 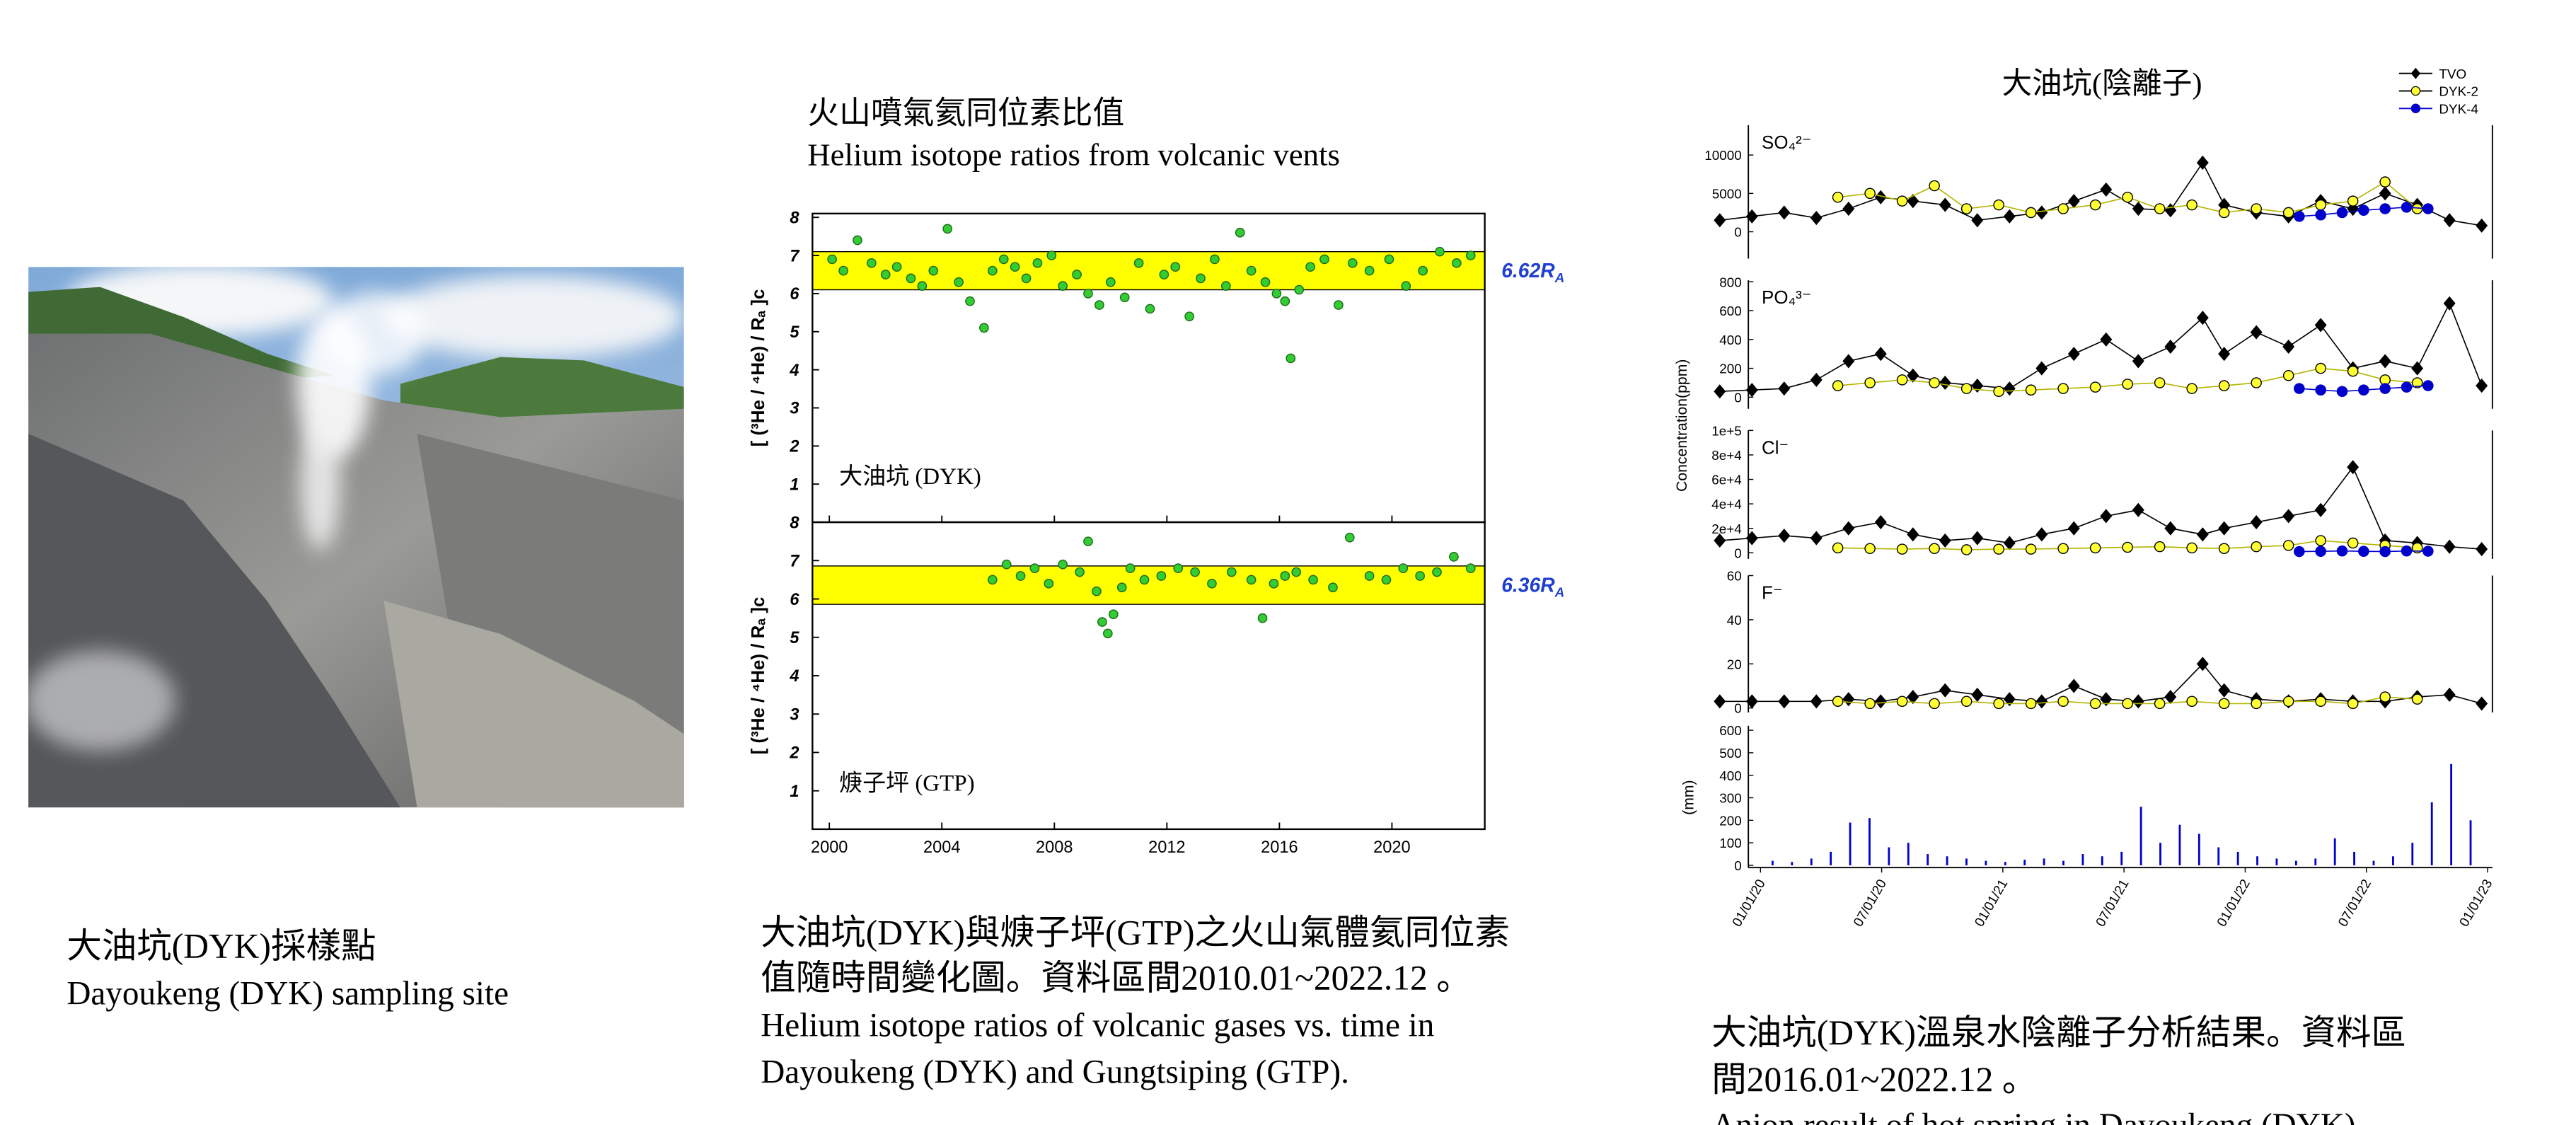 What do you see at coordinates (1055, 1072) in the screenshot?
I see `chart-caption: Dayoukeng (DYK) and Gungtsiping (GTP).` at bounding box center [1055, 1072].